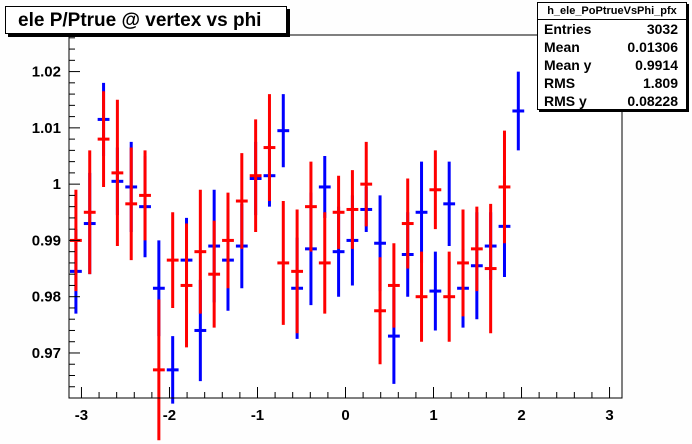  I want to click on x-tick-label: 1, so click(433, 415).